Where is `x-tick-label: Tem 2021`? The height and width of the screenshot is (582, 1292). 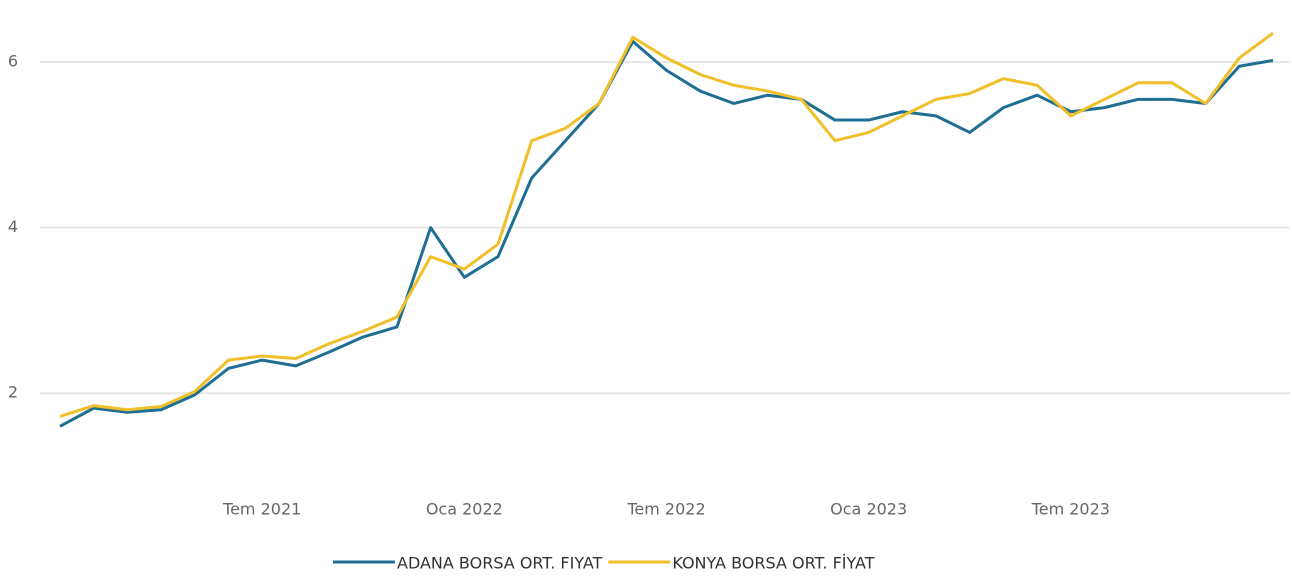 x-tick-label: Tem 2021 is located at coordinates (261, 509).